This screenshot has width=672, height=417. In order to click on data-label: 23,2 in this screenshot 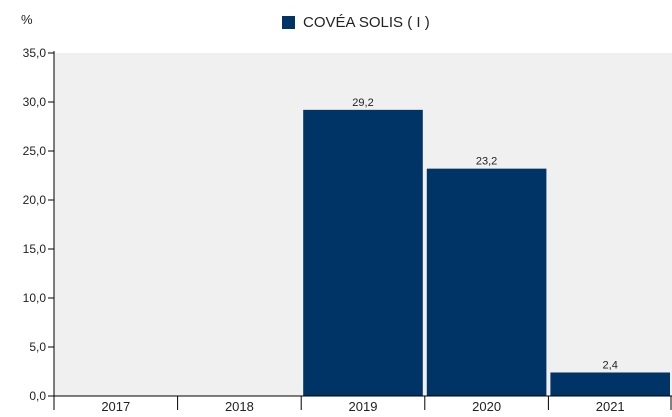, I will do `click(486, 162)`.